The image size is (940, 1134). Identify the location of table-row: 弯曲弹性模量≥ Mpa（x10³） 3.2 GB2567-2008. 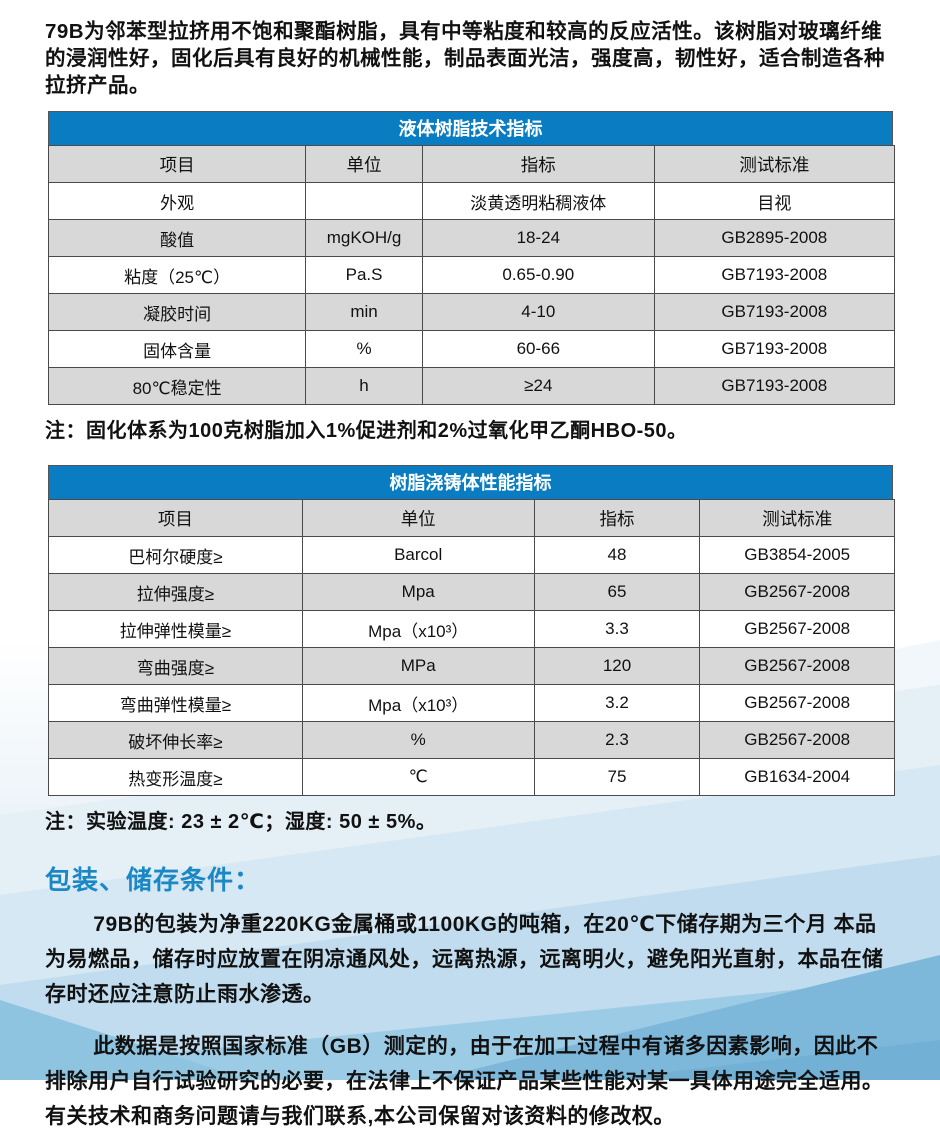
(471, 703).